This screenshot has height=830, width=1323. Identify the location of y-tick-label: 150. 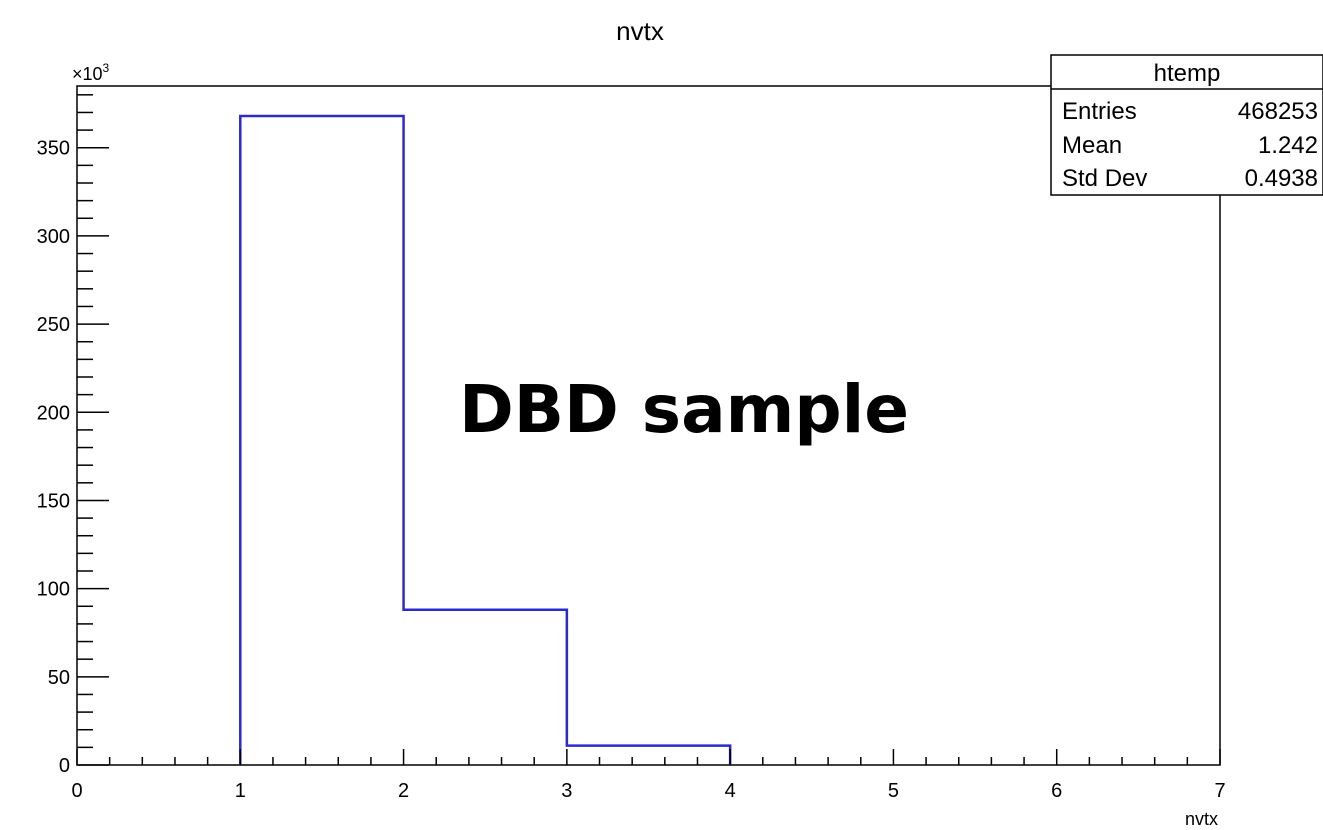
(53, 501).